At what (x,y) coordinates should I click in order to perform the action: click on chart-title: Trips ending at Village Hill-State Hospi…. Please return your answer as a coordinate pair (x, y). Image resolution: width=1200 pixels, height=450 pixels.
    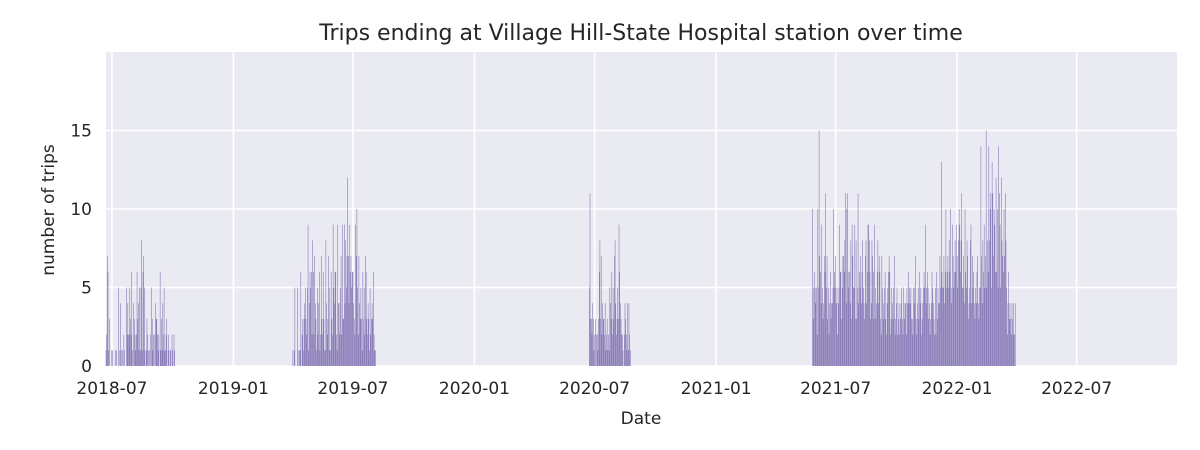
    Looking at the image, I should click on (640, 33).